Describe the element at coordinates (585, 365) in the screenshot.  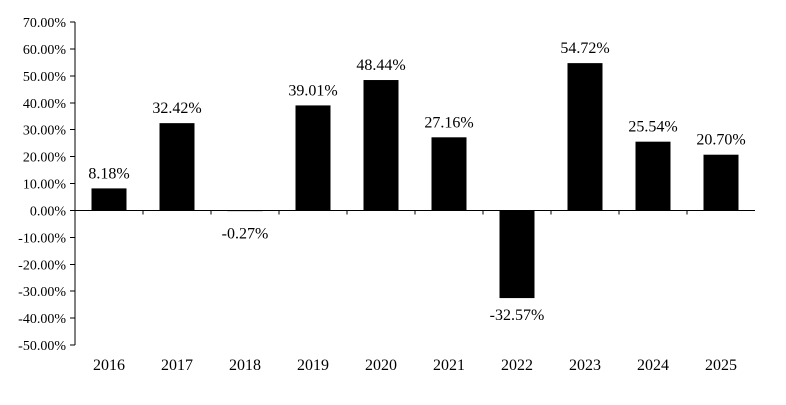
I see `x-tick-label: 2023` at that location.